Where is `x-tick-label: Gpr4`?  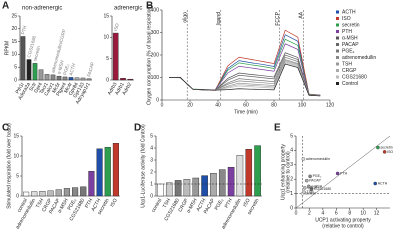
x-tick-label: Gpr4 is located at coordinates (38, 87).